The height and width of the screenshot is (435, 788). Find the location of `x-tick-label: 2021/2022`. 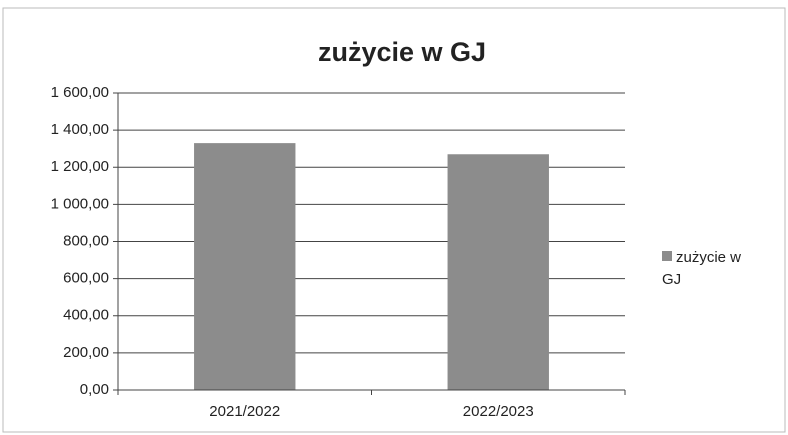

x-tick-label: 2021/2022 is located at coordinates (244, 411).